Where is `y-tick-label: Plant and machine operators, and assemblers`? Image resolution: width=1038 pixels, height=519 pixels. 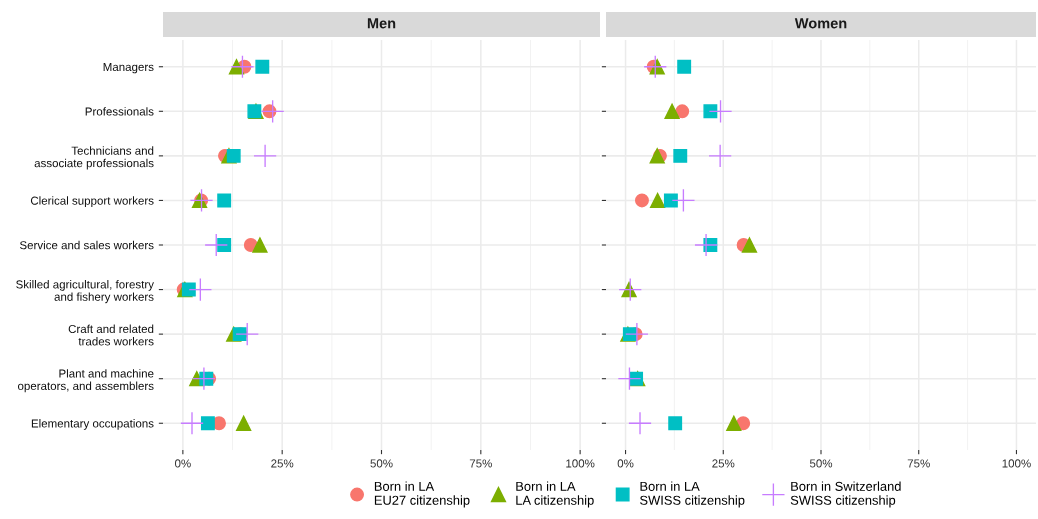
y-tick-label: Plant and machine operators, and assemblers is located at coordinates (85, 381).